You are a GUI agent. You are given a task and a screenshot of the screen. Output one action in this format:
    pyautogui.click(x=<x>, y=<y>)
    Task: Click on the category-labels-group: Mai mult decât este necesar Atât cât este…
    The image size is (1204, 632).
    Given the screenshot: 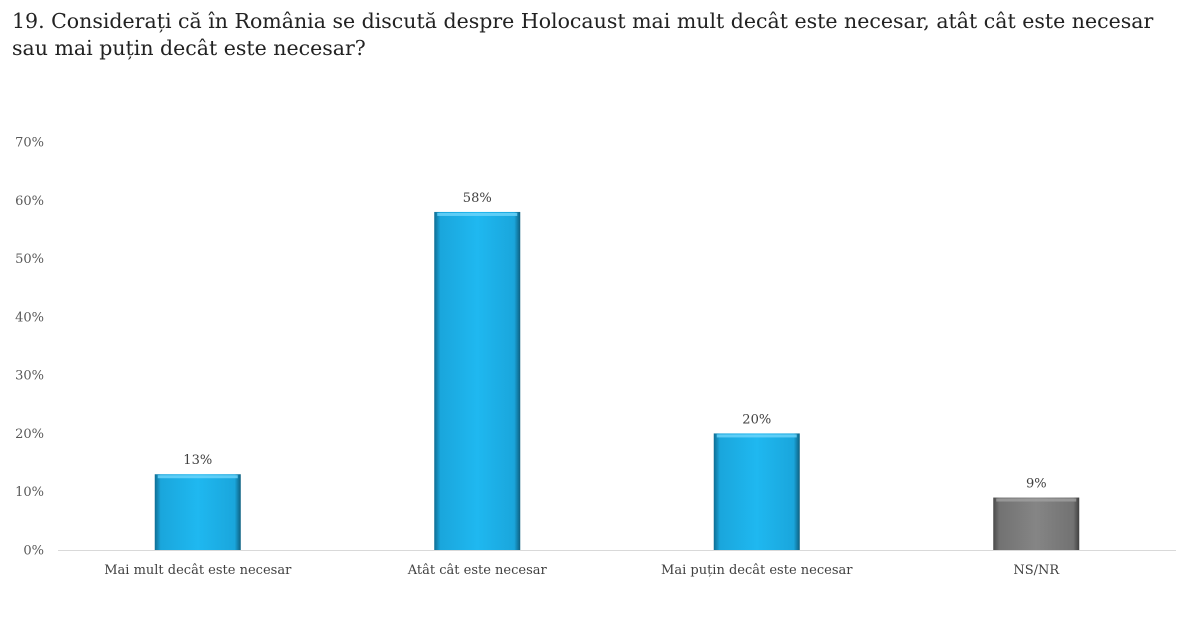 What is the action you would take?
    pyautogui.click(x=582, y=570)
    